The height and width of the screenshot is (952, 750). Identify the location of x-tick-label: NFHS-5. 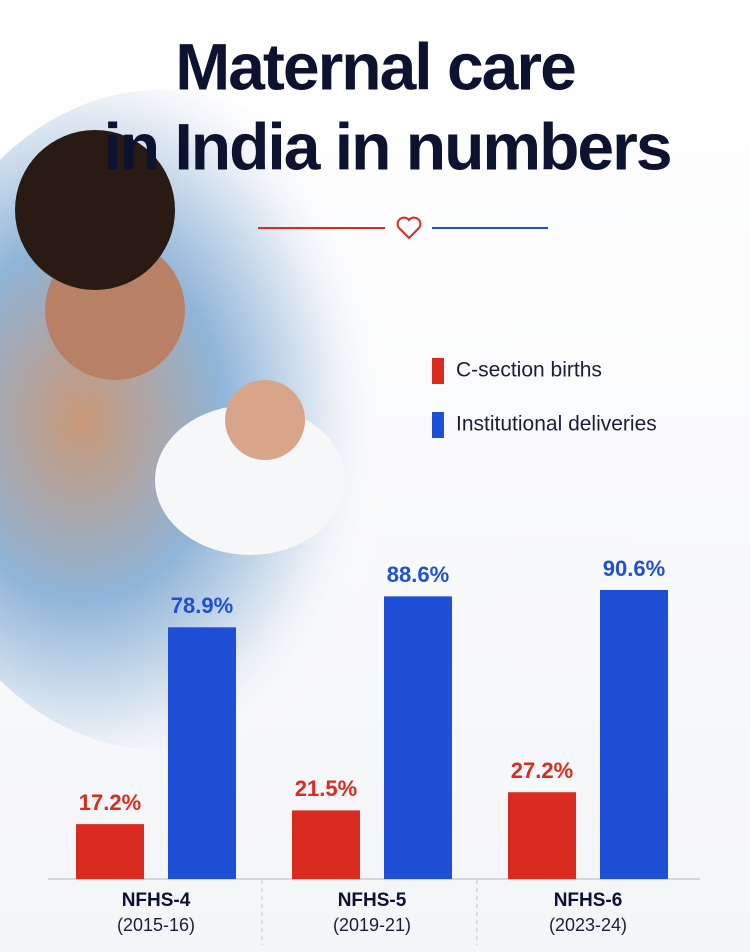
(372, 900).